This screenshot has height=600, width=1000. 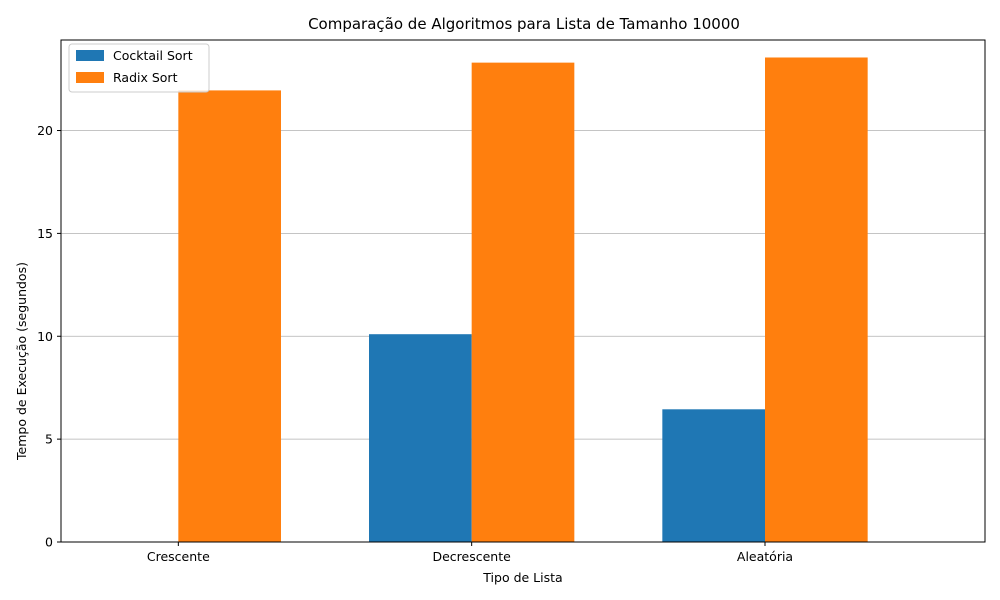 What do you see at coordinates (145, 77) in the screenshot?
I see `legend-label: Radix Sort` at bounding box center [145, 77].